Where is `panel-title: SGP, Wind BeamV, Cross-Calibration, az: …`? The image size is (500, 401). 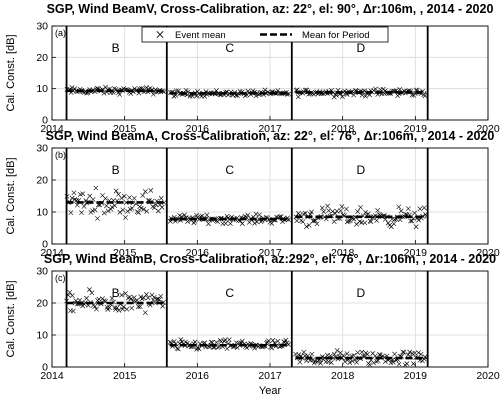
panel-title: SGP, Wind BeamV, Cross-Calibration, az: … is located at coordinates (270, 9).